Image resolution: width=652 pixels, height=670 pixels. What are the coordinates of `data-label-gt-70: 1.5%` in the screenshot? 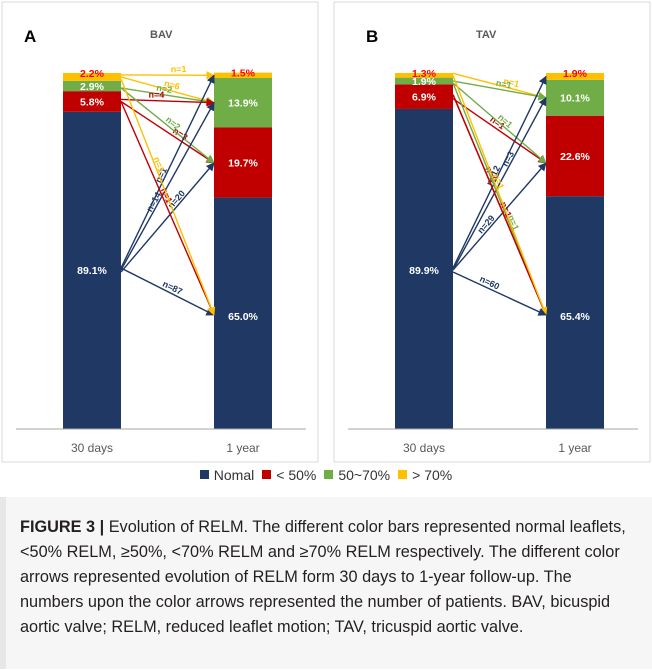 It's located at (243, 74).